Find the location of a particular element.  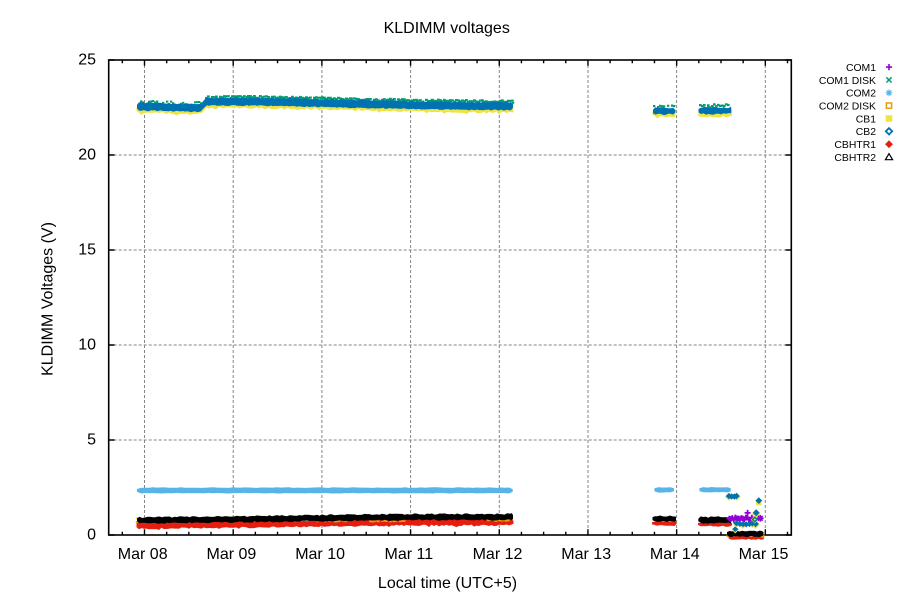

svg-text: CBHTR1 is located at coordinates (855, 145).